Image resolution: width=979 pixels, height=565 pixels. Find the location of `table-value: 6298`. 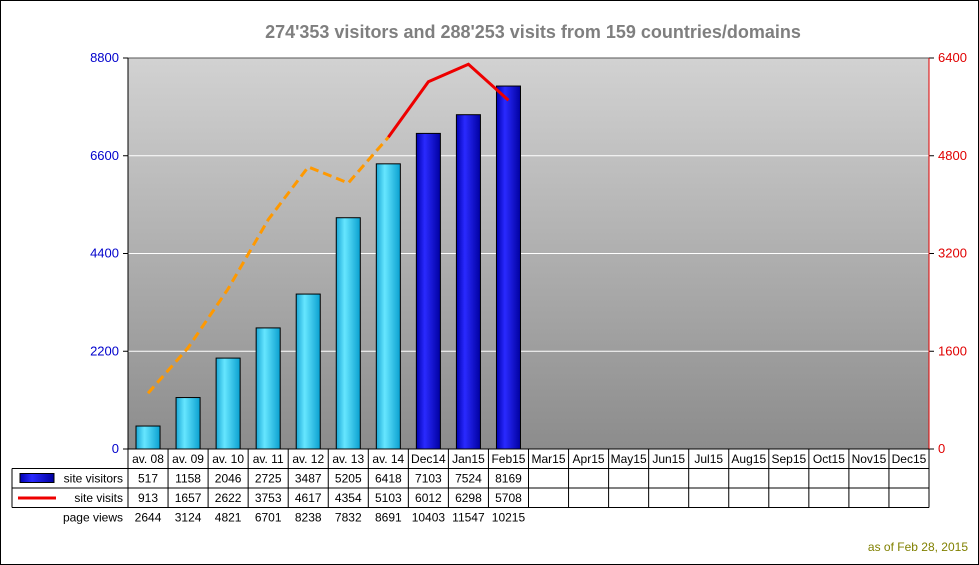

table-value: 6298 is located at coordinates (468, 498).